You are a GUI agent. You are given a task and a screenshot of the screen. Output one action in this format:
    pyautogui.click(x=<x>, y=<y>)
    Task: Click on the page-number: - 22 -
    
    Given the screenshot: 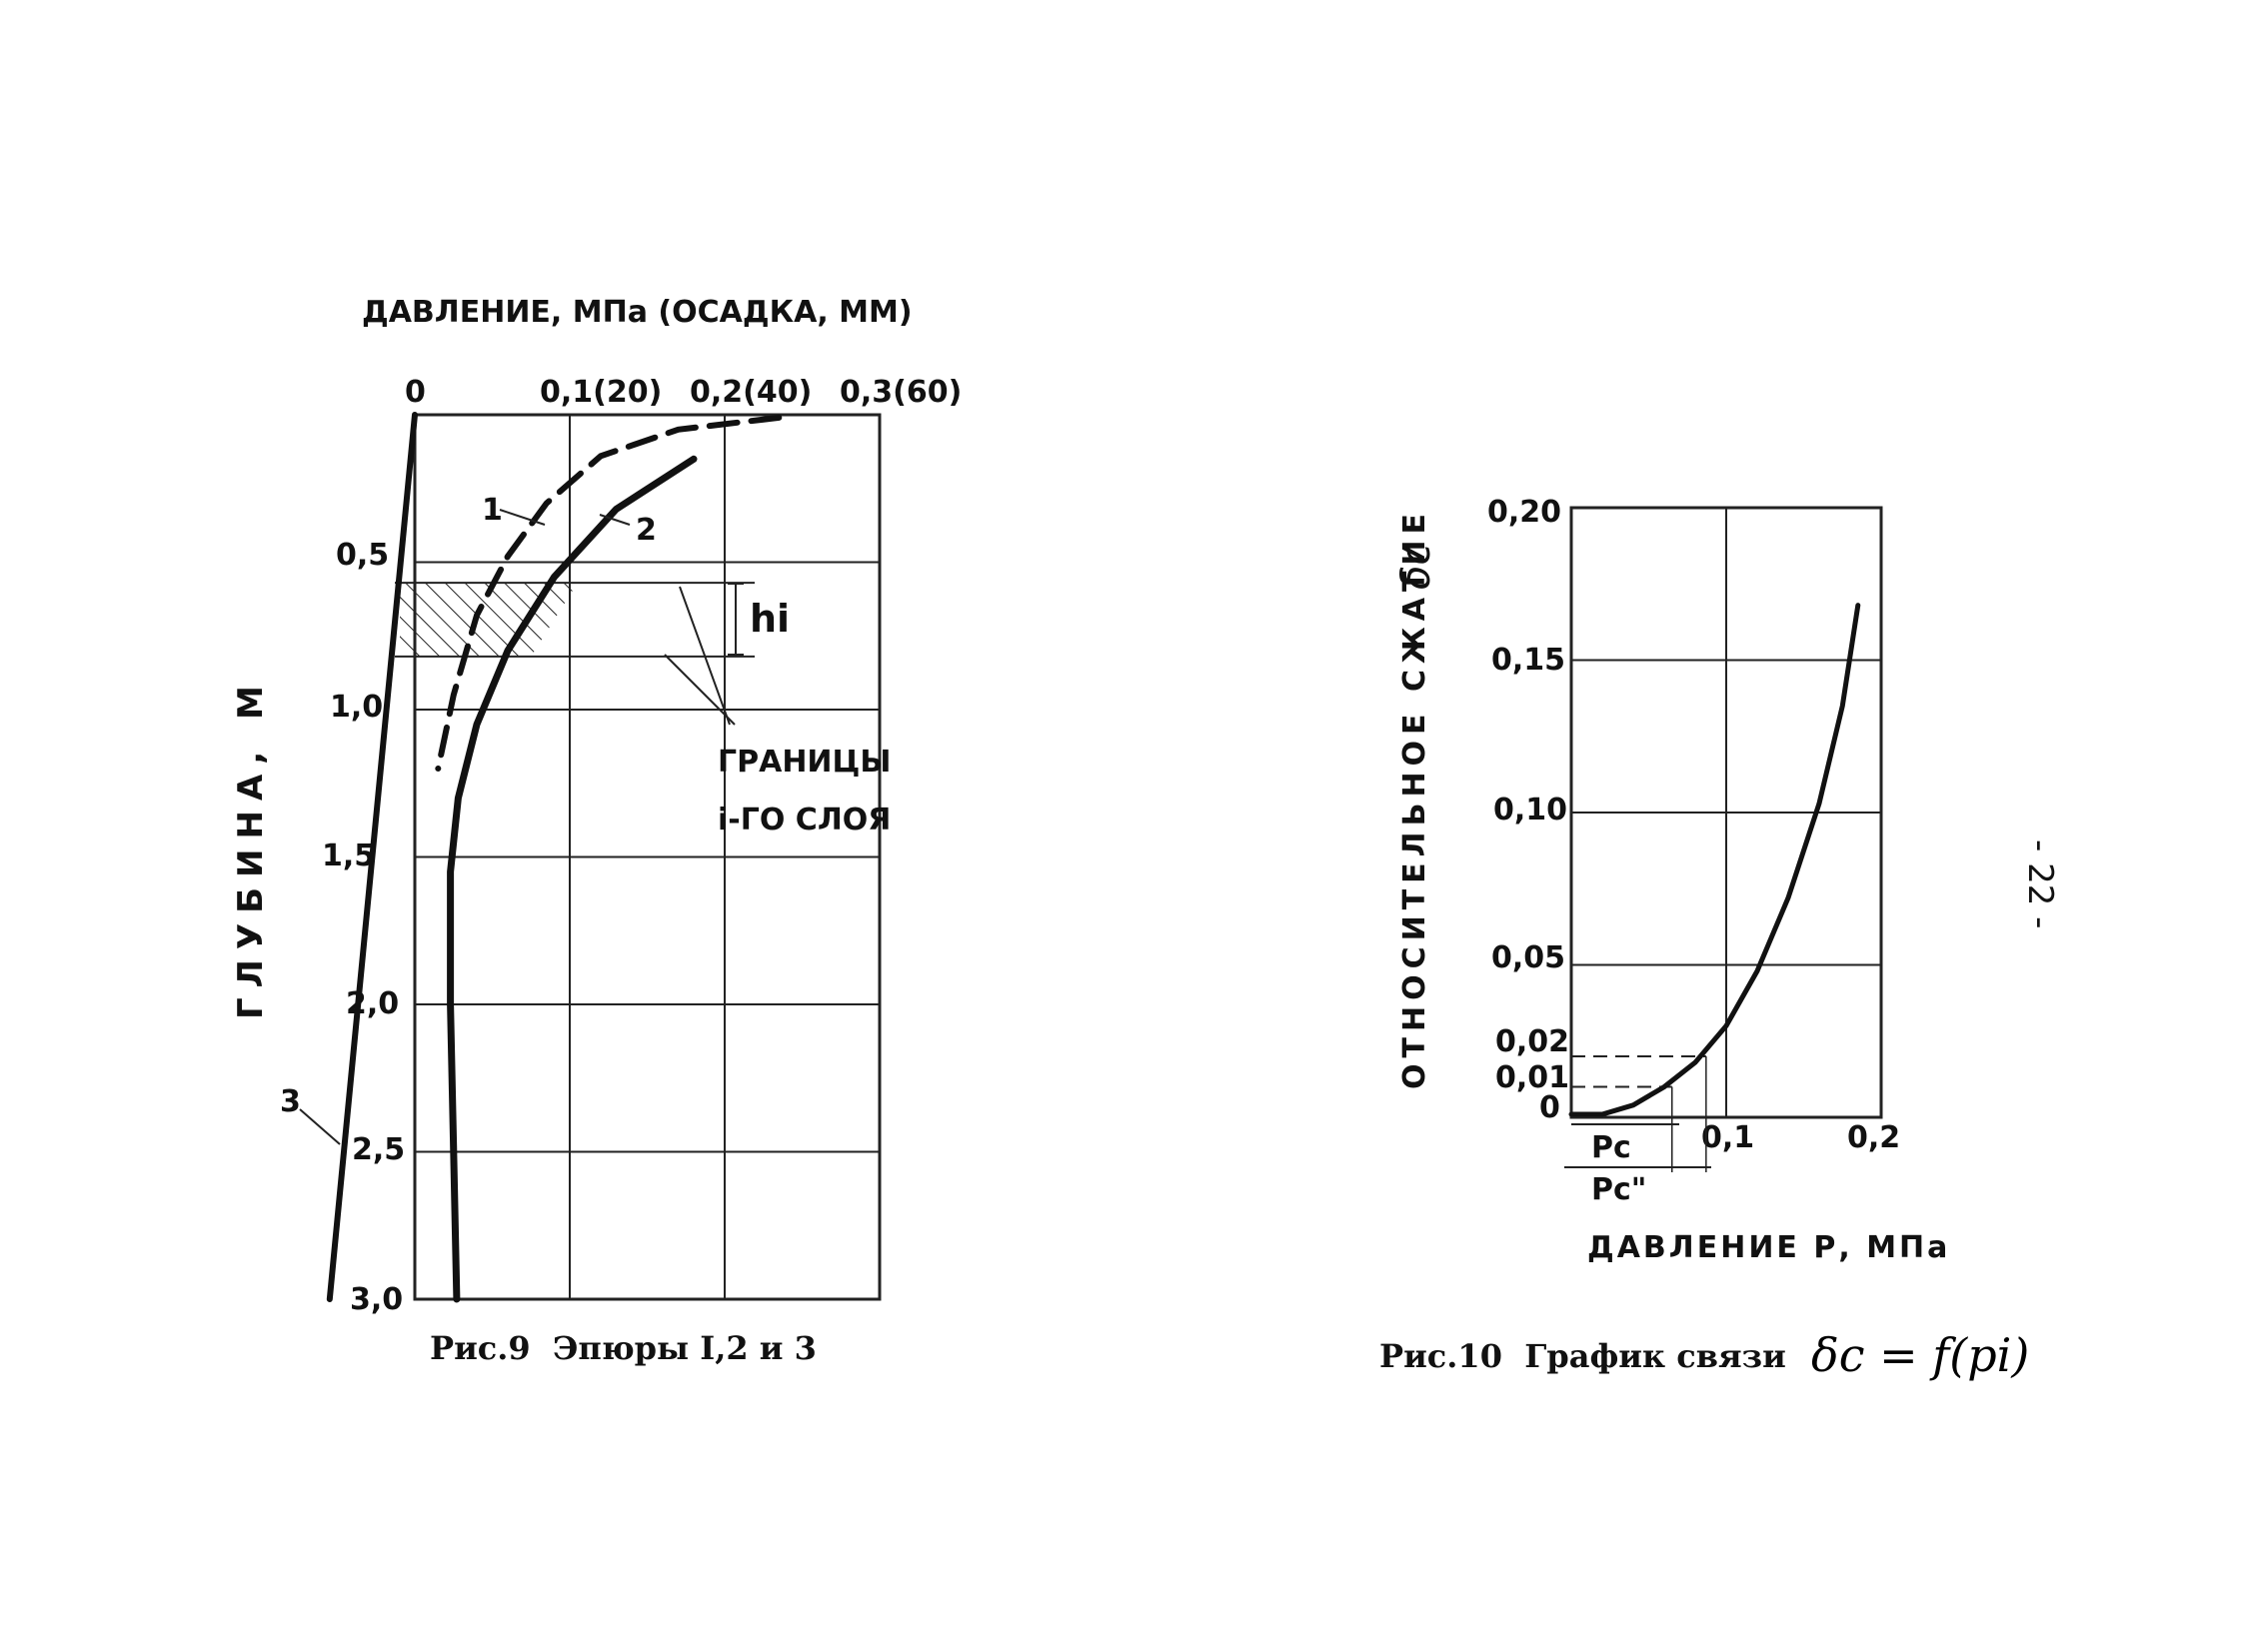 What is the action you would take?
    pyautogui.click(x=2040, y=883)
    